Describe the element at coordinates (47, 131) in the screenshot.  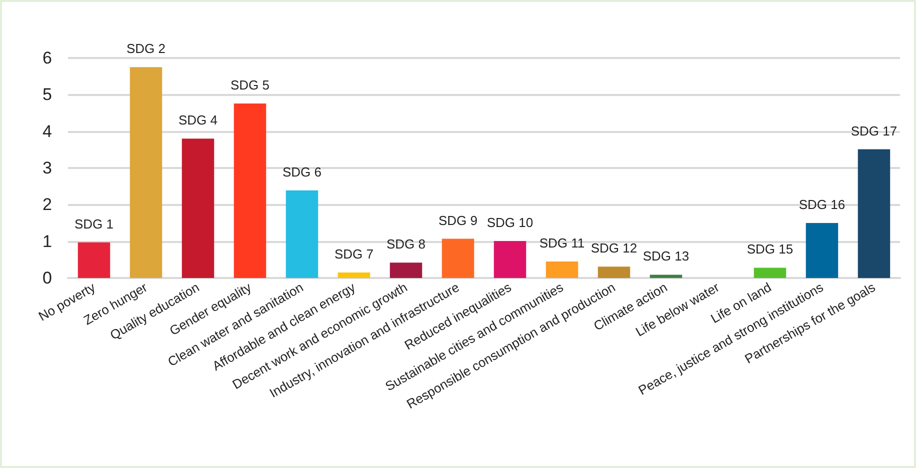
I see `y-tick-label: 4` at that location.